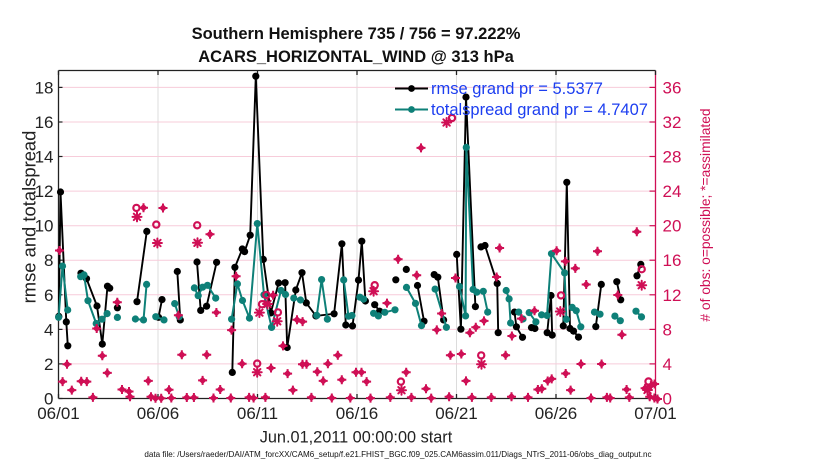  Describe the element at coordinates (517, 89) in the screenshot. I see `svg-text: rmse grand pr = 5.5377` at that location.